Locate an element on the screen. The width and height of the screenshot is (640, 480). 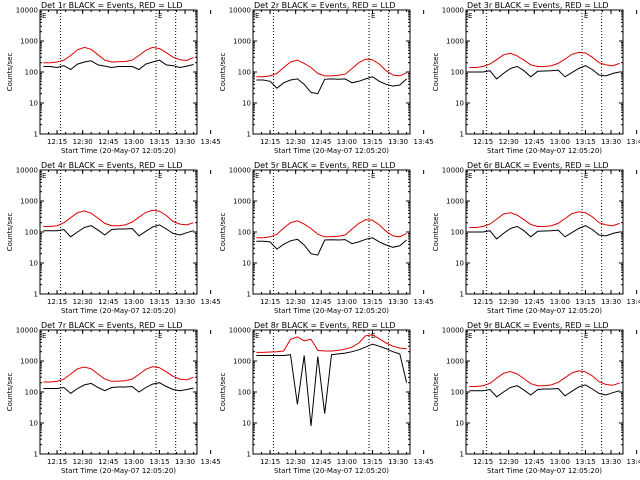
plot-title: Det 9r BLACK = Events, RED = LLD is located at coordinates (538, 325).